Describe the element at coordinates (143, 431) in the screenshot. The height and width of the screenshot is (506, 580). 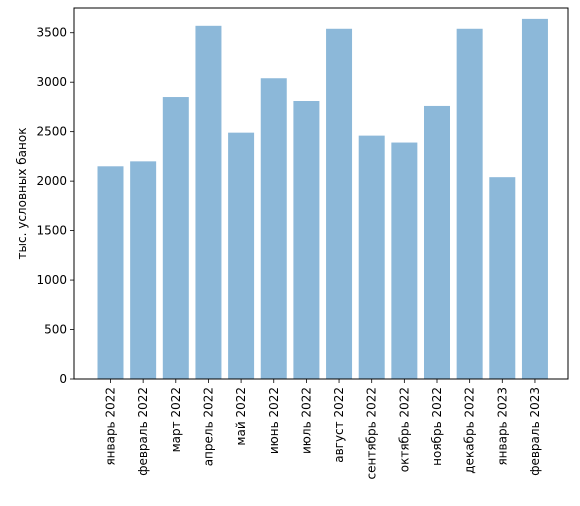
I see `x-tick-label: февраль 2022` at that location.